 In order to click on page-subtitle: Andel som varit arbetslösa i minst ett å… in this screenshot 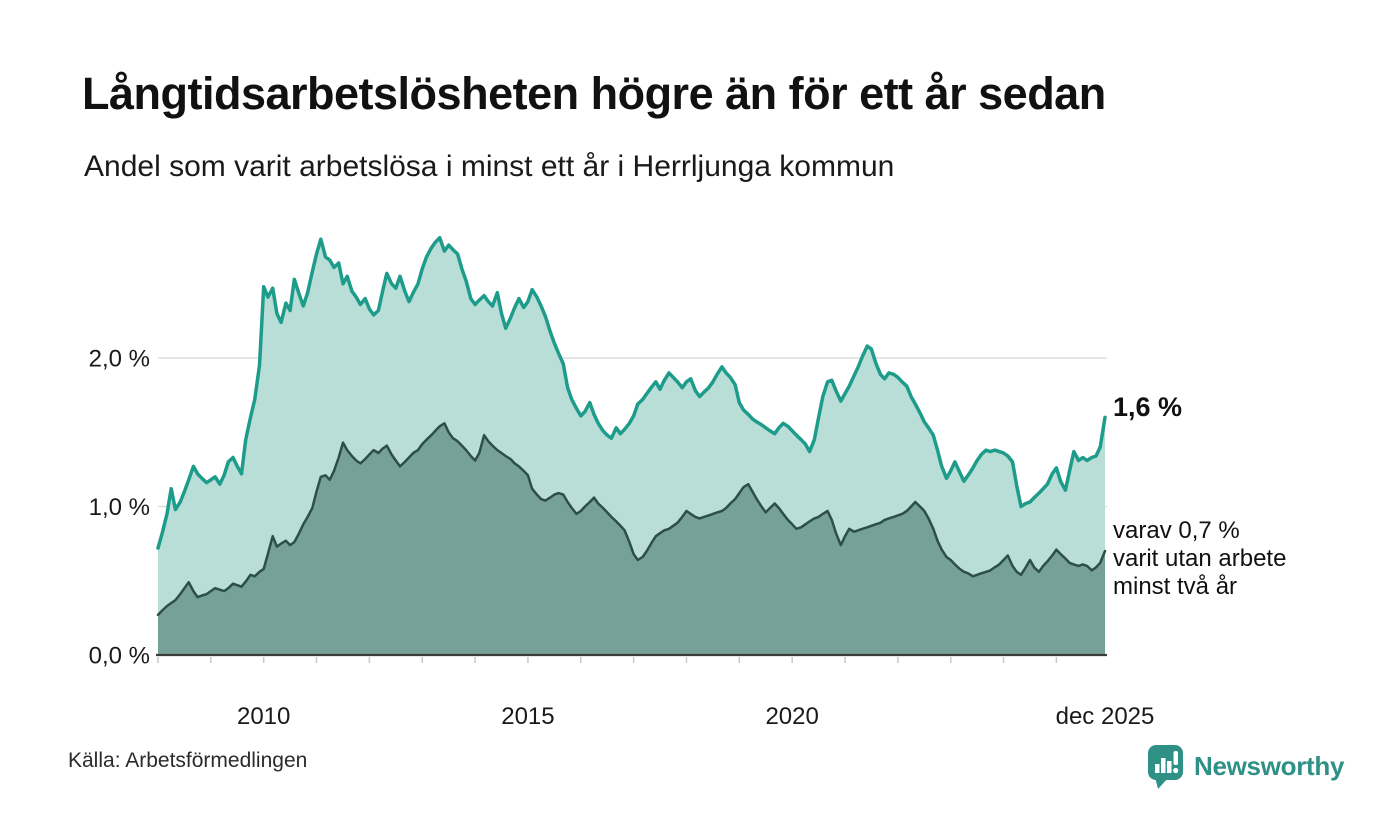, I will do `click(489, 166)`.